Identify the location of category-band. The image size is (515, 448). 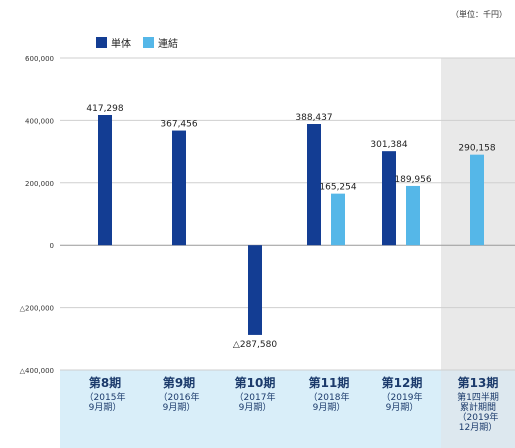
(250, 409).